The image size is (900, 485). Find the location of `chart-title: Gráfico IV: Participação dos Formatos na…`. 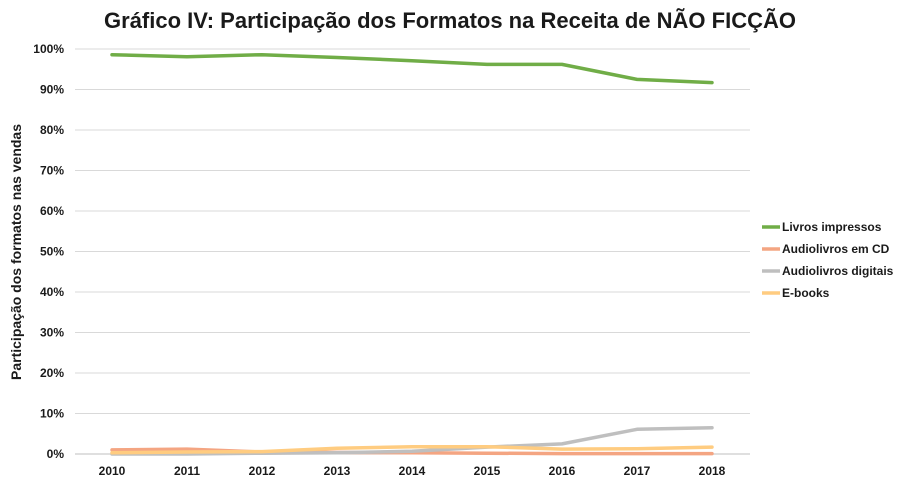

chart-title: Gráfico IV: Participação dos Formatos na… is located at coordinates (450, 20).